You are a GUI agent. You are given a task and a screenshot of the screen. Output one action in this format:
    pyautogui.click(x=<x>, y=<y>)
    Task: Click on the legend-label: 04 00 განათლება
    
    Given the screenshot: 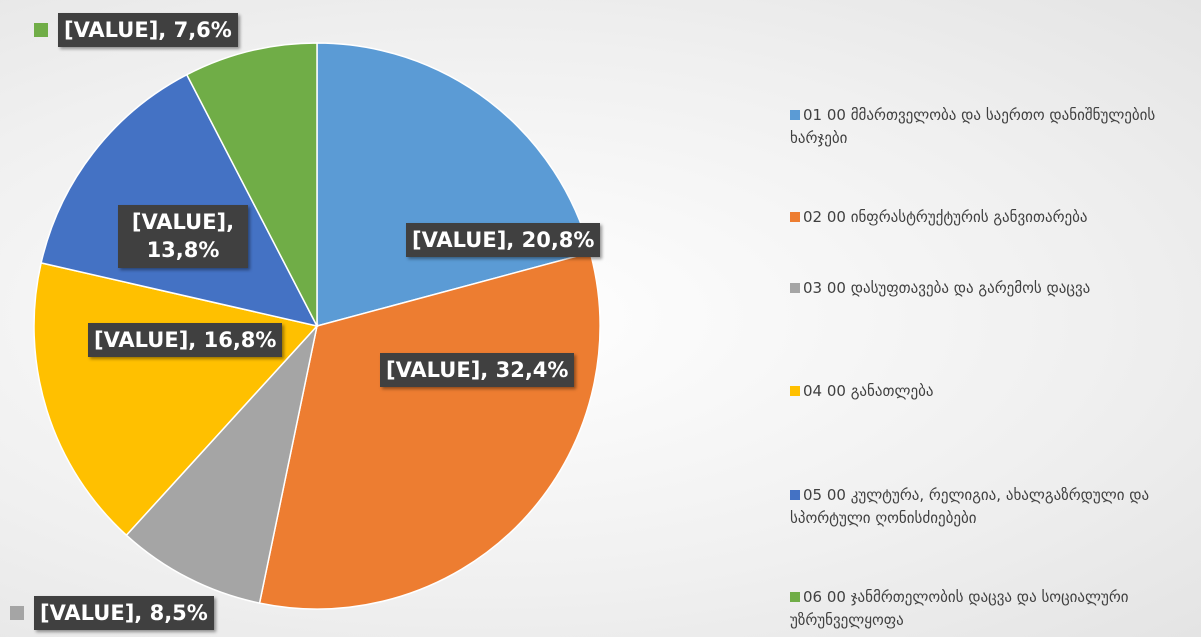 What is the action you would take?
    pyautogui.click(x=868, y=391)
    